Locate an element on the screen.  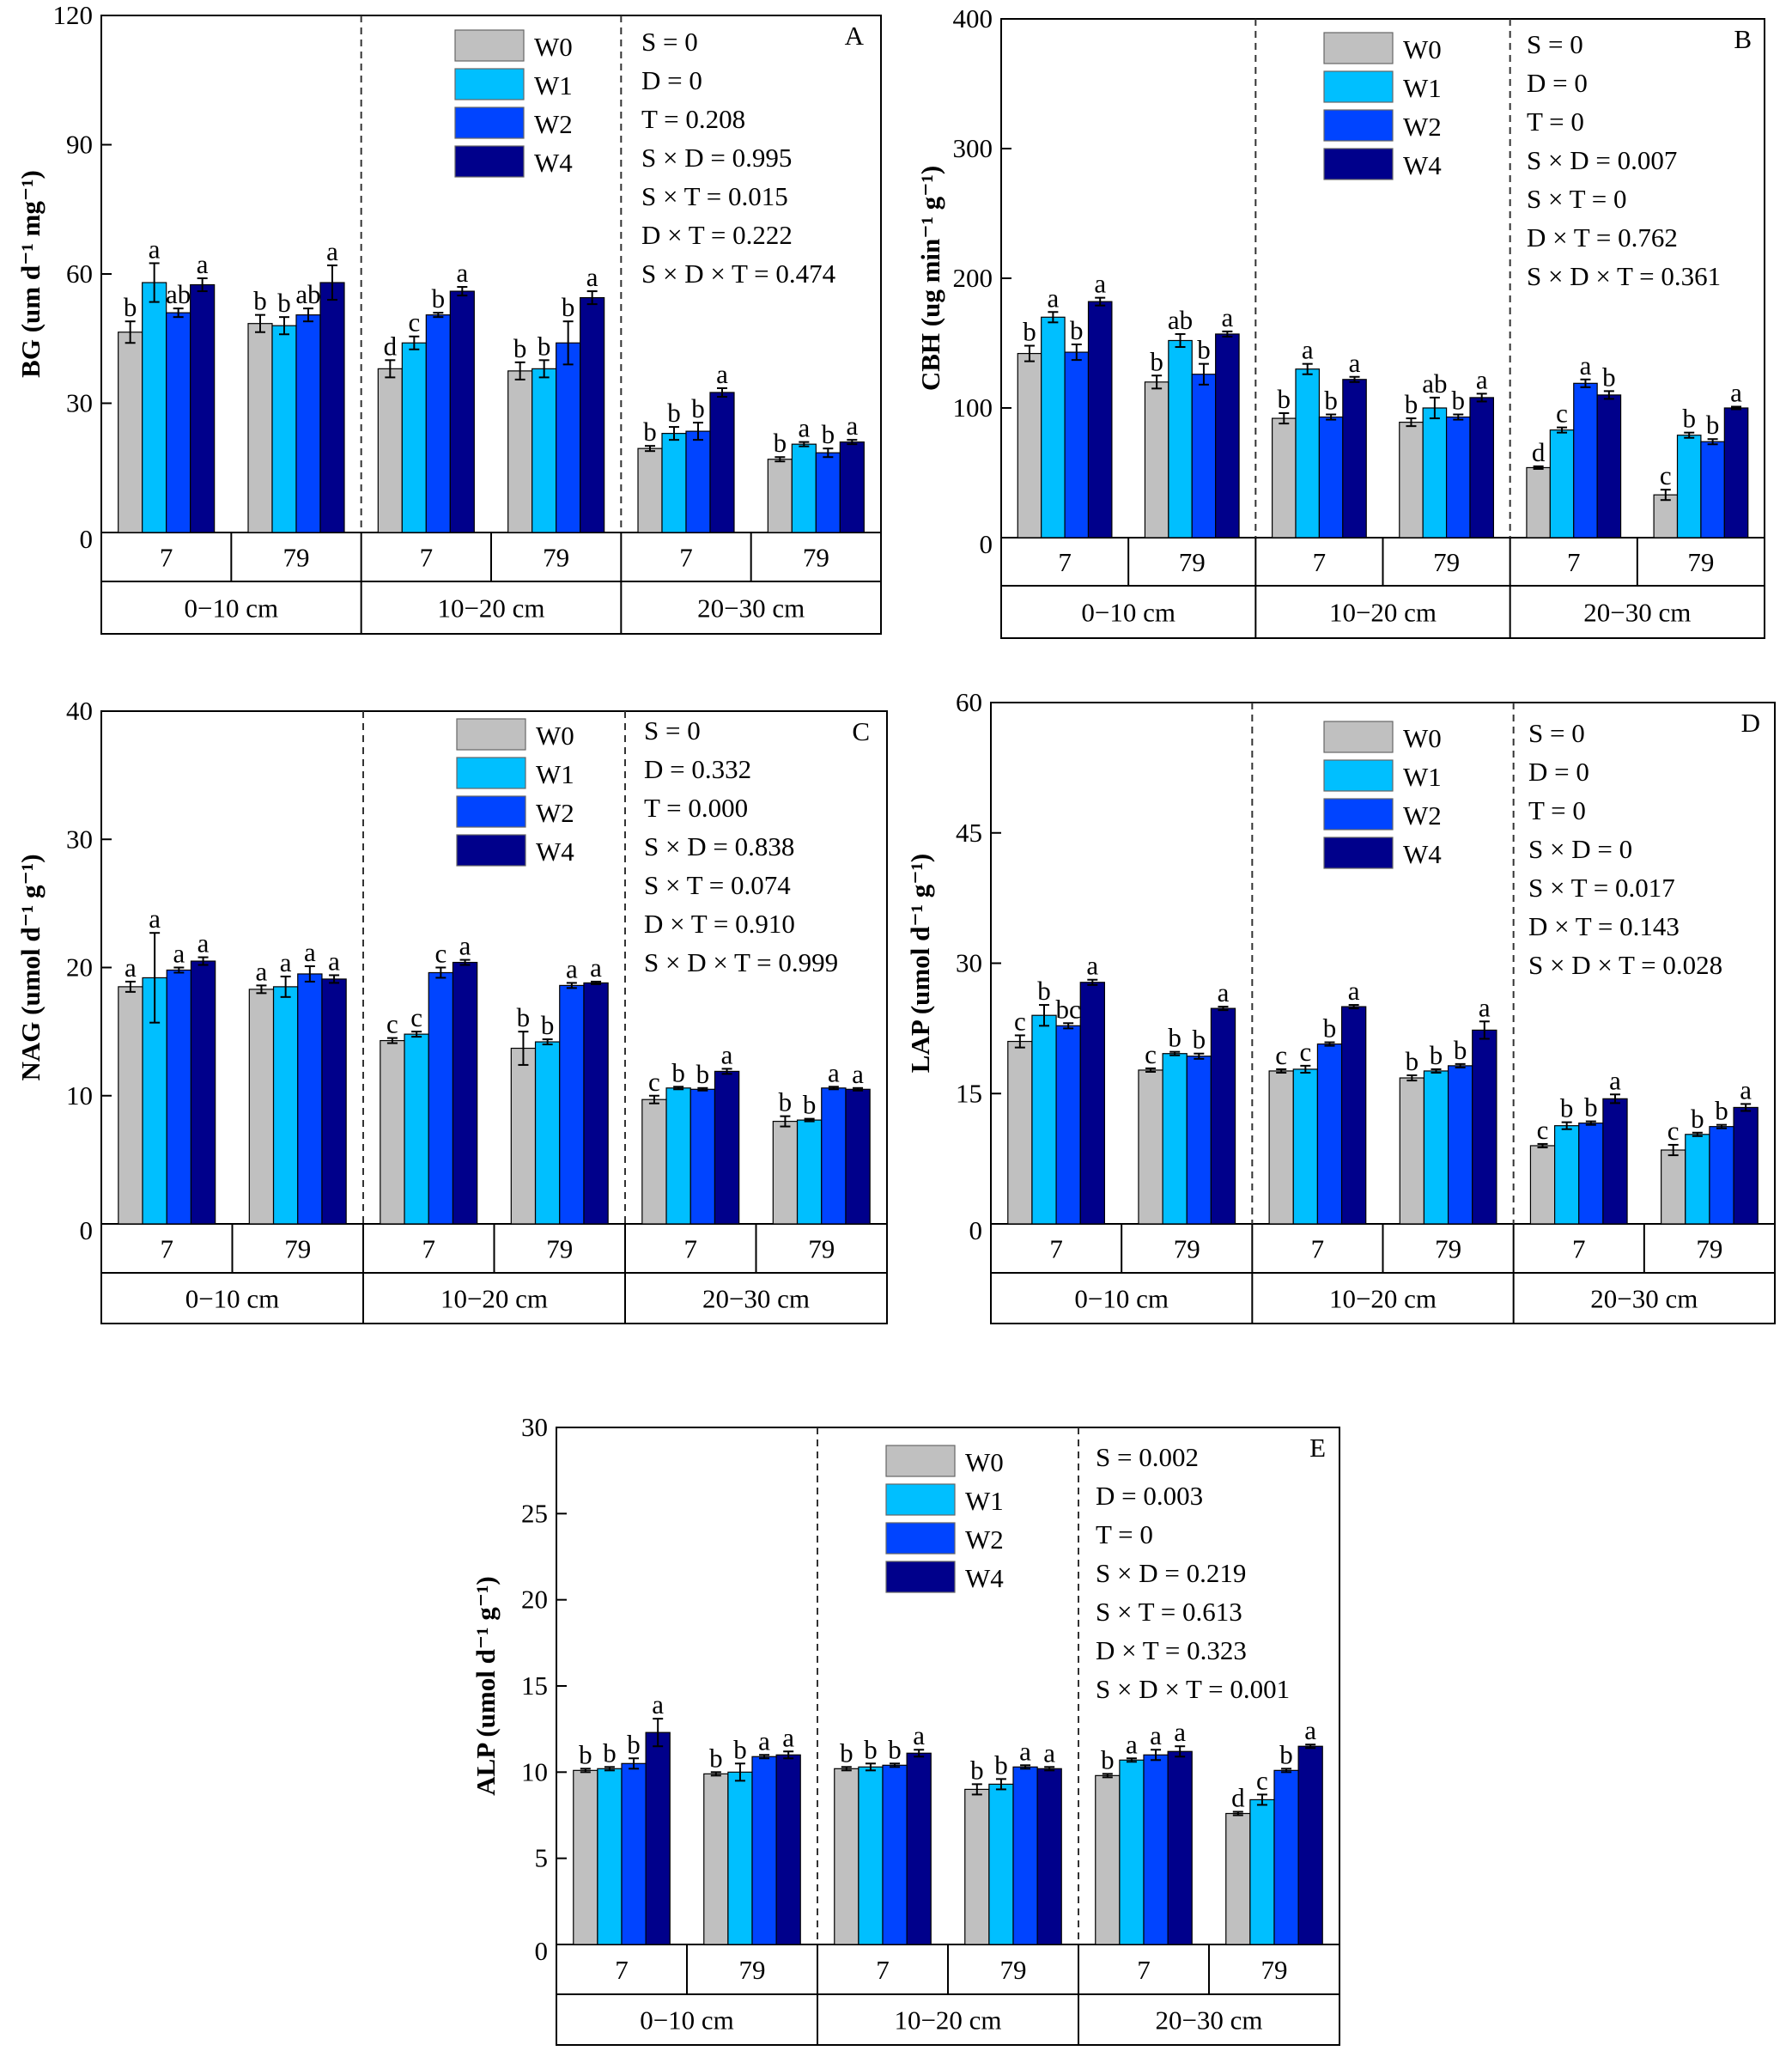
stat-line: D × T = 0.222 is located at coordinates (717, 235).